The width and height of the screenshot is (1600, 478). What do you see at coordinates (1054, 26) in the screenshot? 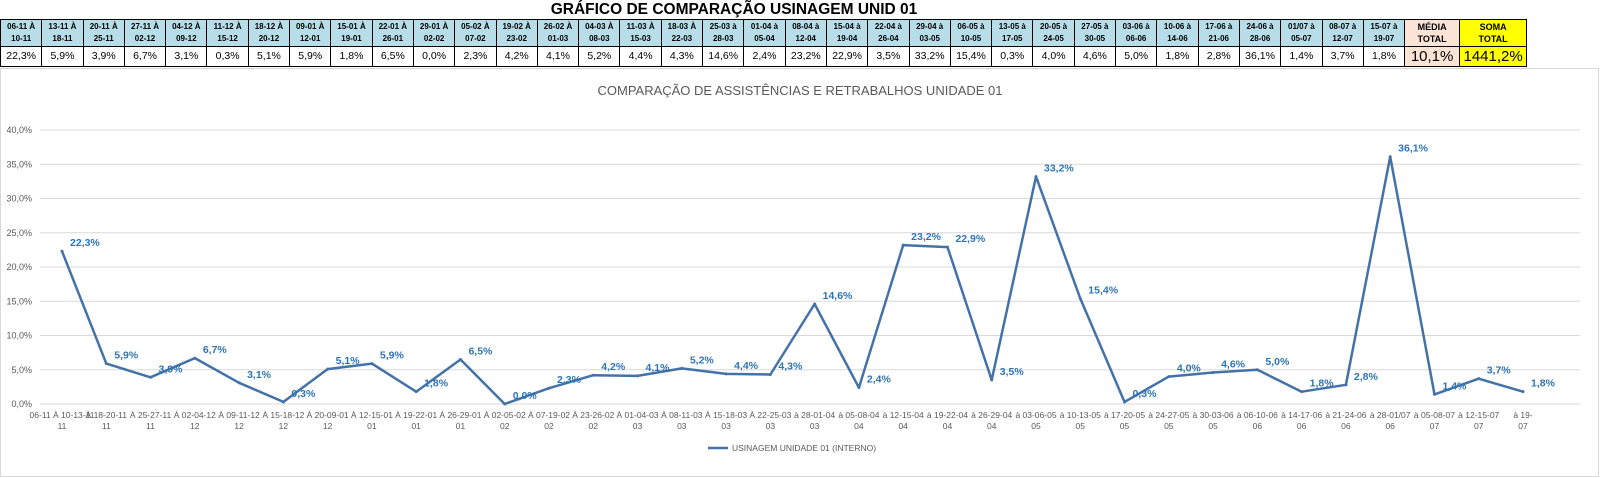
I see `period-header-line: 20-05 à` at bounding box center [1054, 26].